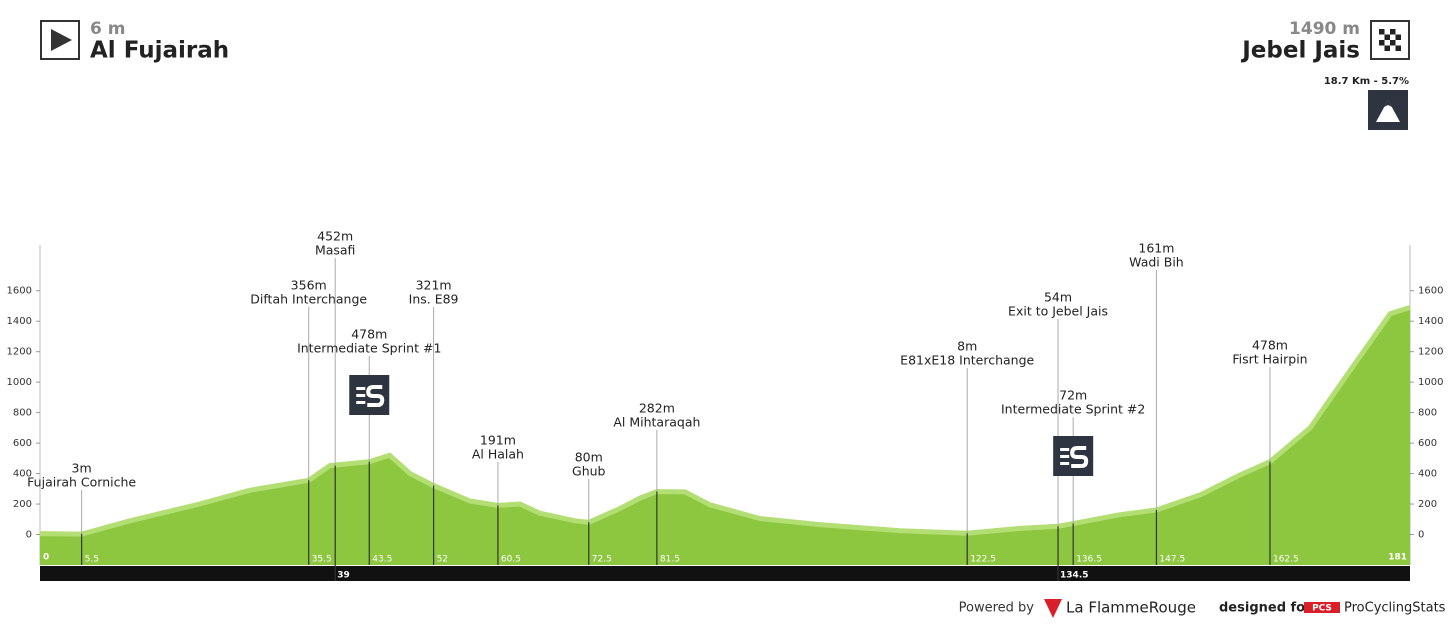  What do you see at coordinates (997, 608) in the screenshot?
I see `footer-powered: Powered by` at bounding box center [997, 608].